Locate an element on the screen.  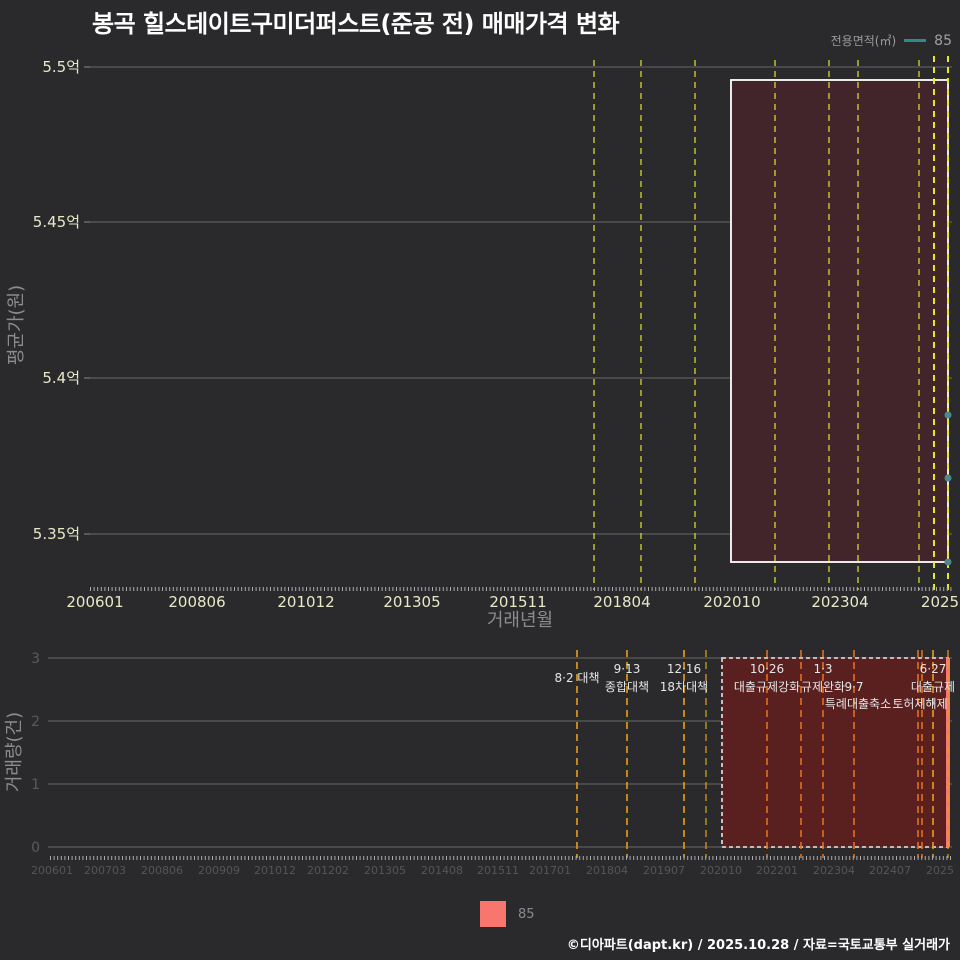
x-tick-label: 201202 is located at coordinates (328, 870).